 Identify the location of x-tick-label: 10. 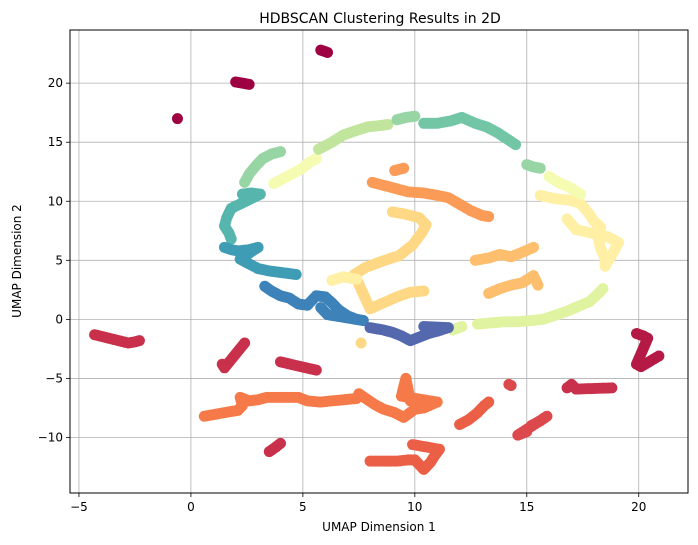
(414, 507).